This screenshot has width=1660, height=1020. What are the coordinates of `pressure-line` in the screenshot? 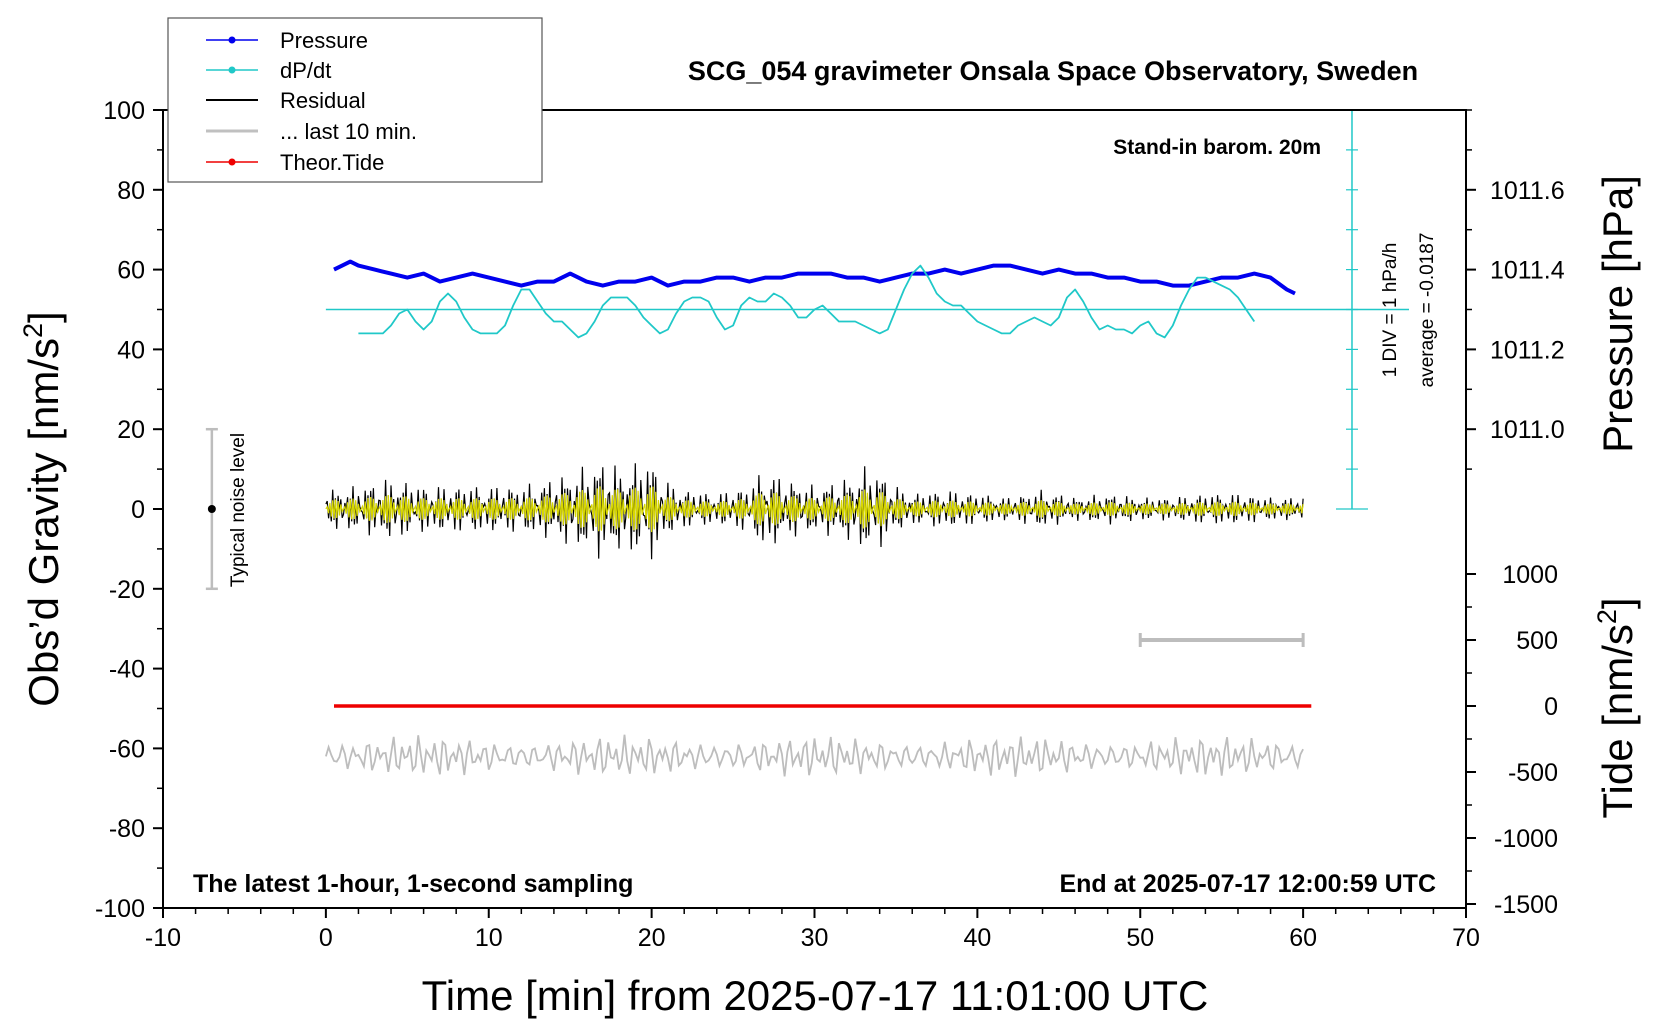 It's located at (814, 277).